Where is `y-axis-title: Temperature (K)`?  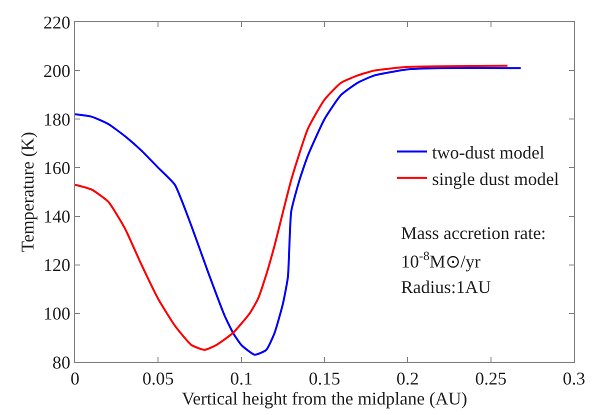
y-axis-title: Temperature (K) is located at coordinates (28, 192).